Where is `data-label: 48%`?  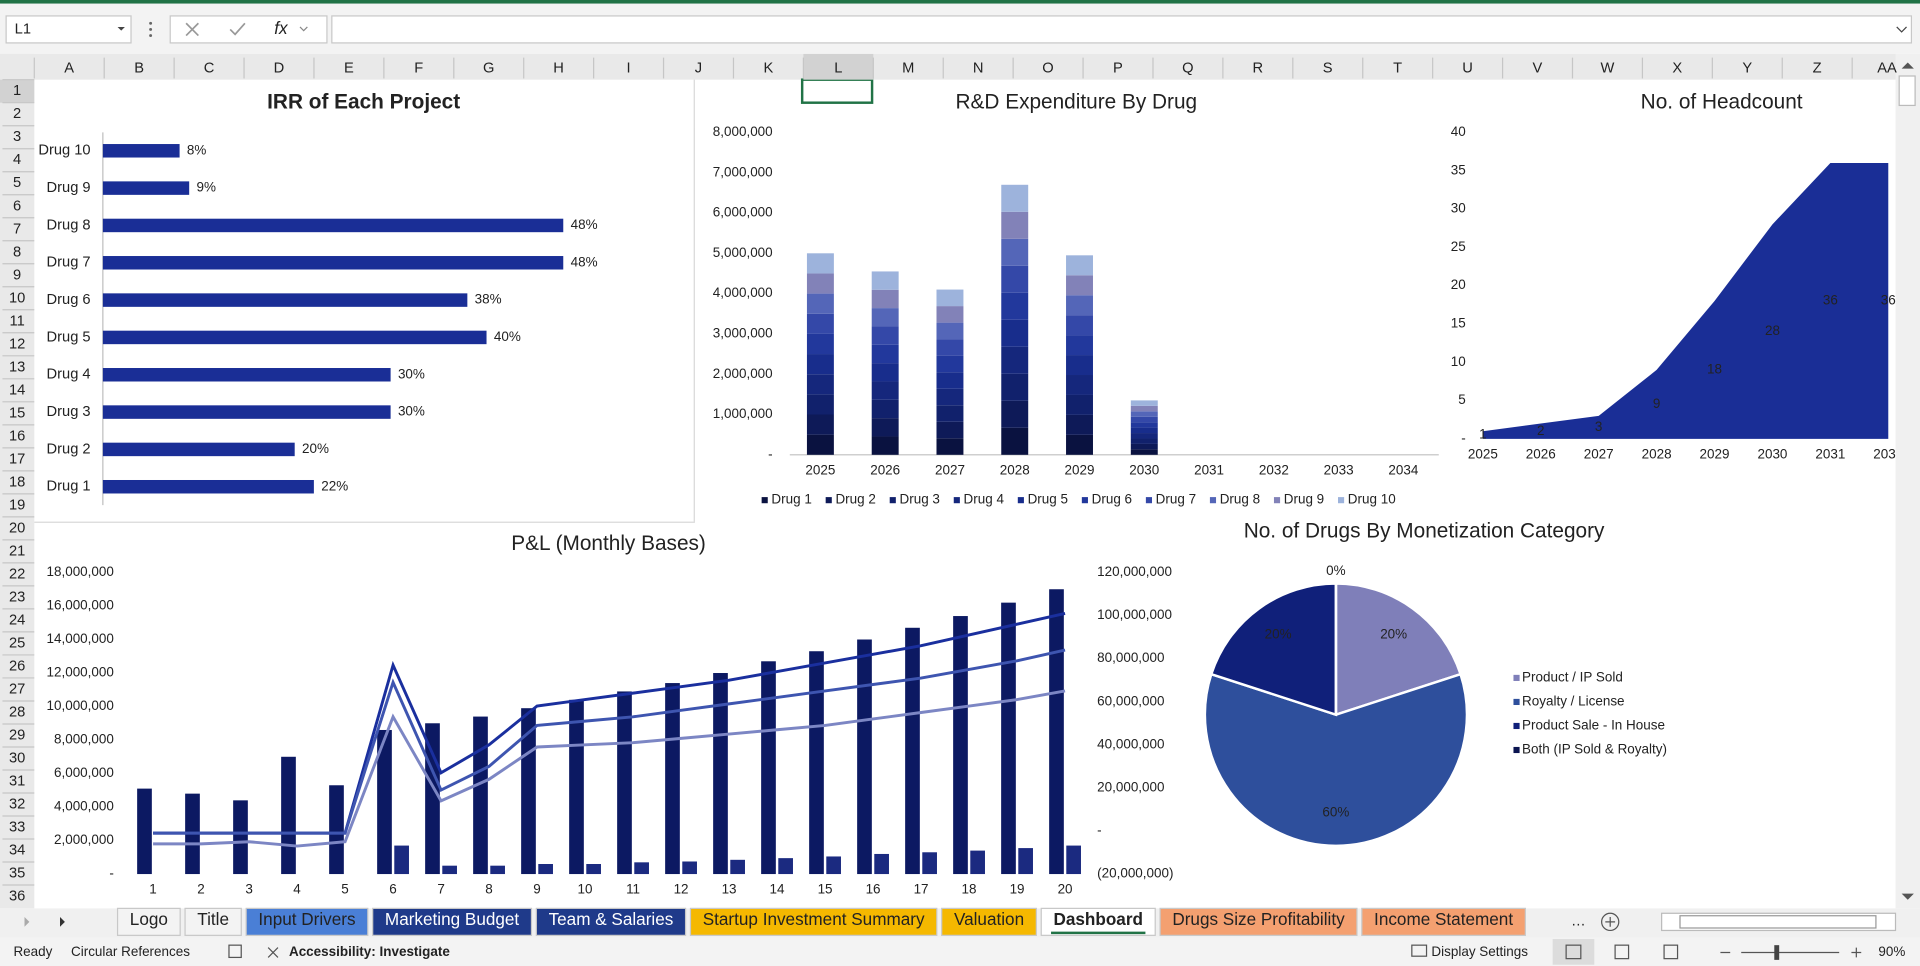
data-label: 48% is located at coordinates (584, 224).